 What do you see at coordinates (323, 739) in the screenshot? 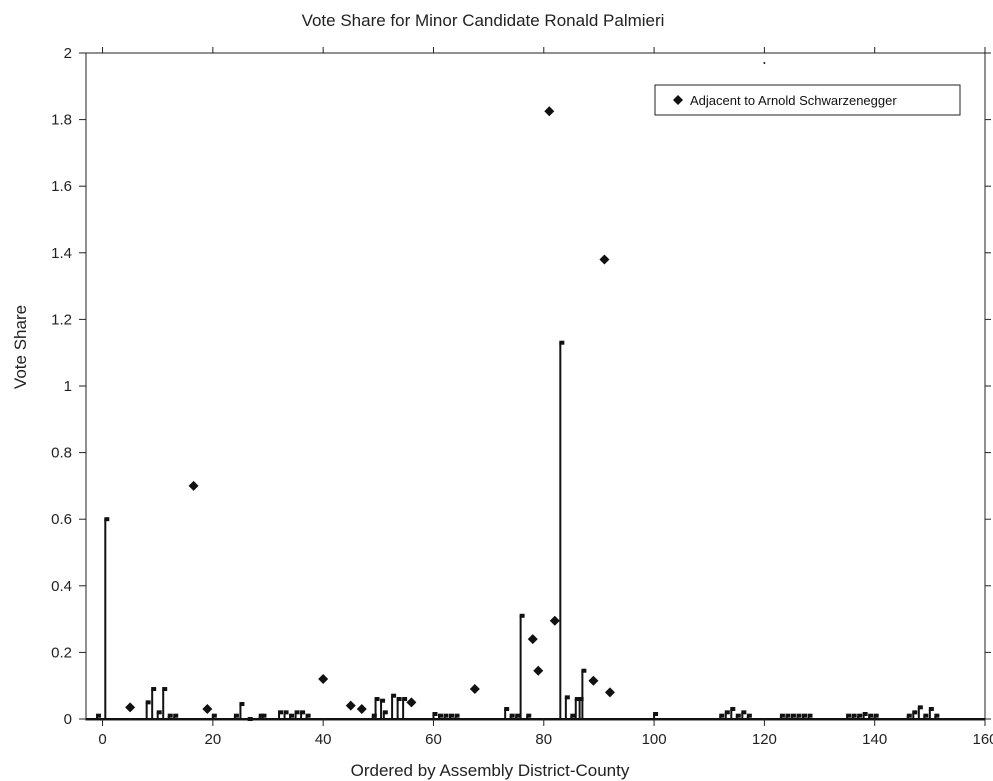
I see `x-tick-label: 40` at bounding box center [323, 739].